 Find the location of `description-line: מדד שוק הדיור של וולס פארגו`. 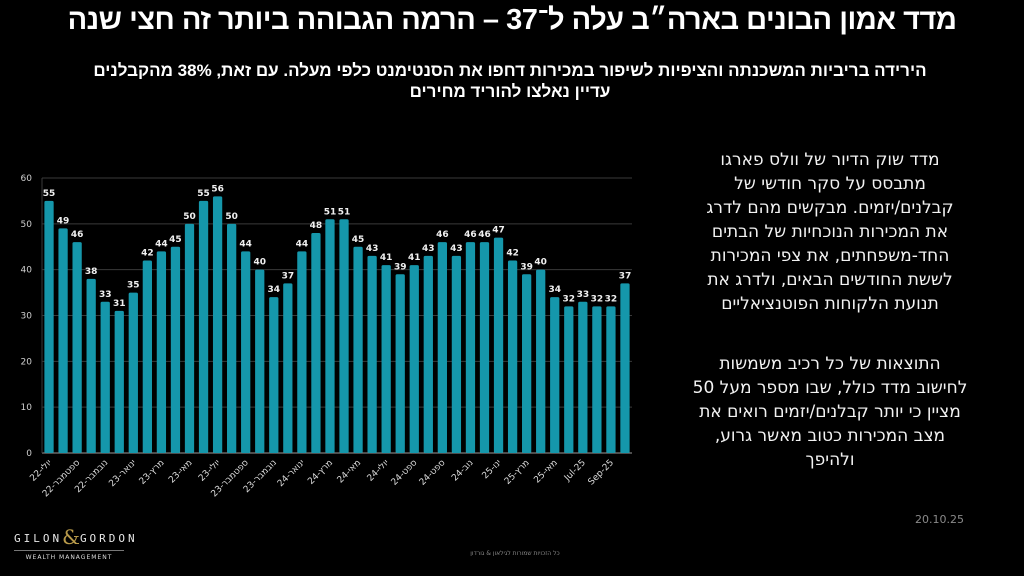

description-line: מדד שוק הדיור של וולס פארגו is located at coordinates (830, 160).